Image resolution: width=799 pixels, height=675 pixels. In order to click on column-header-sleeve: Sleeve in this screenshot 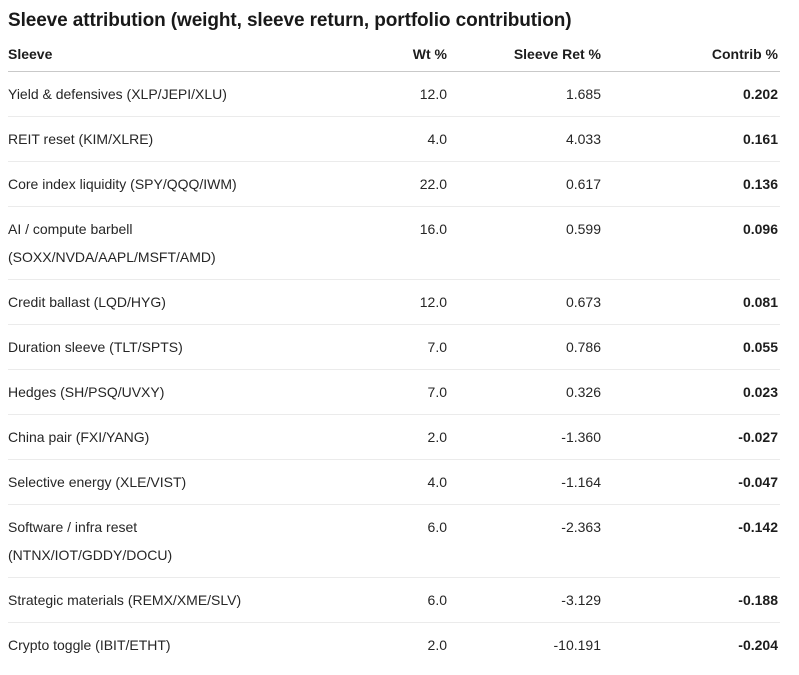, I will do `click(177, 58)`.